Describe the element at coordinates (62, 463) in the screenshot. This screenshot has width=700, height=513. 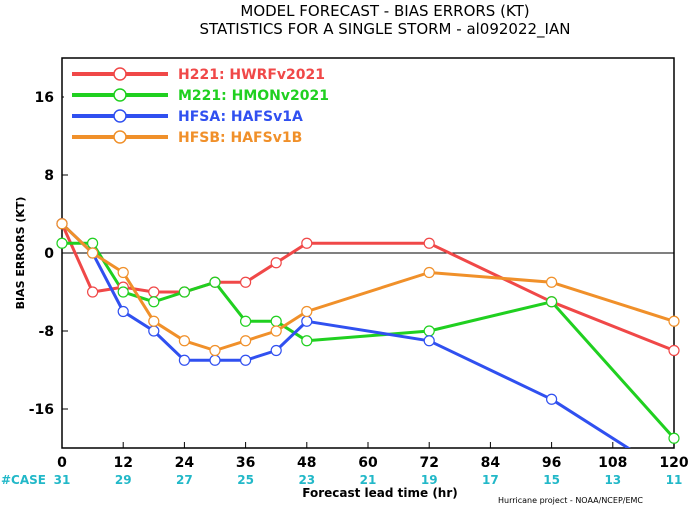
I see `x-tick-label: 0` at that location.